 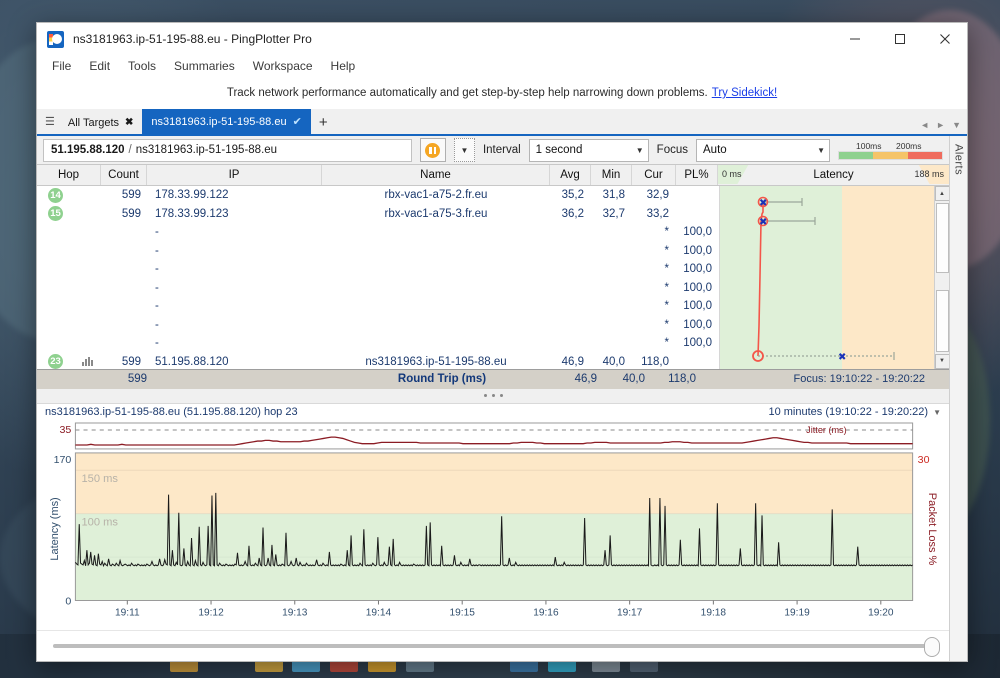 I want to click on close-button, so click(x=944, y=39).